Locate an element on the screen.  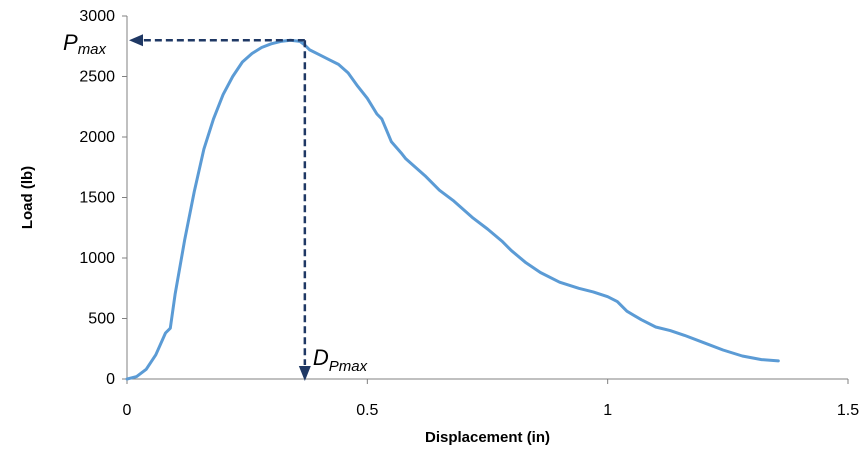
x-axis-title: Displacement (in) is located at coordinates (487, 437).